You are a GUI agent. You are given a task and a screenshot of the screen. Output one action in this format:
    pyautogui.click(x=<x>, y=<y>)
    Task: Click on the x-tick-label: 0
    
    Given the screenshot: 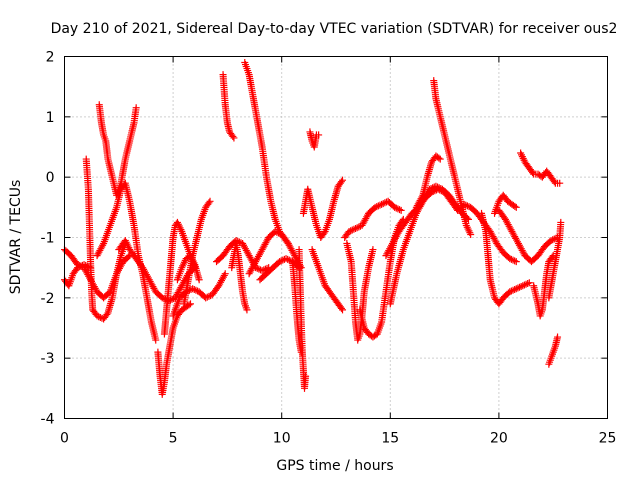 What is the action you would take?
    pyautogui.click(x=64, y=439)
    